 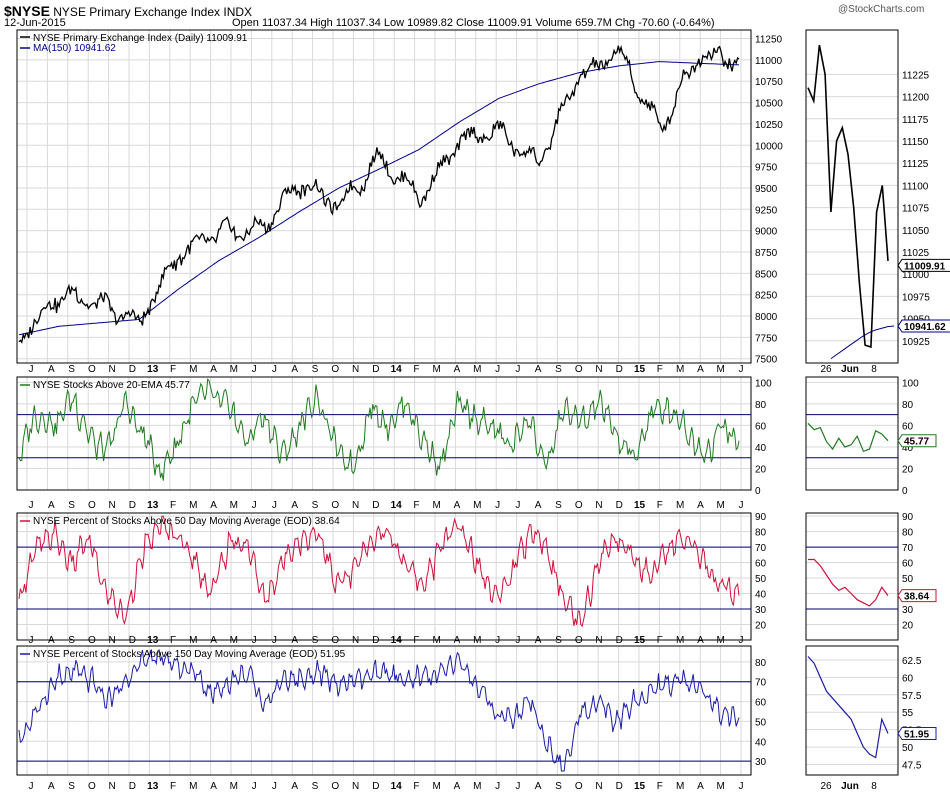 What do you see at coordinates (908, 533) in the screenshot?
I see `ma50-zoom-ytick-label: 80` at bounding box center [908, 533].